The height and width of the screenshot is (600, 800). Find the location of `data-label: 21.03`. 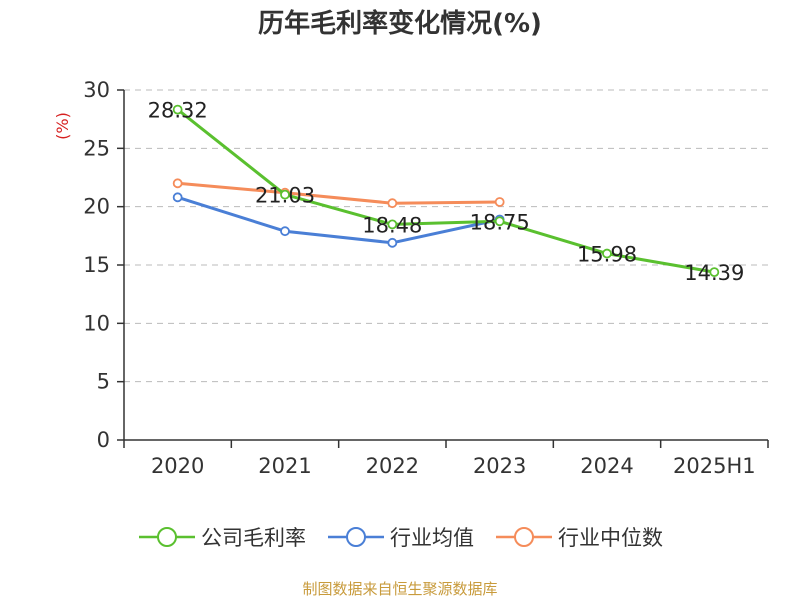

data-label: 21.03 is located at coordinates (285, 196).